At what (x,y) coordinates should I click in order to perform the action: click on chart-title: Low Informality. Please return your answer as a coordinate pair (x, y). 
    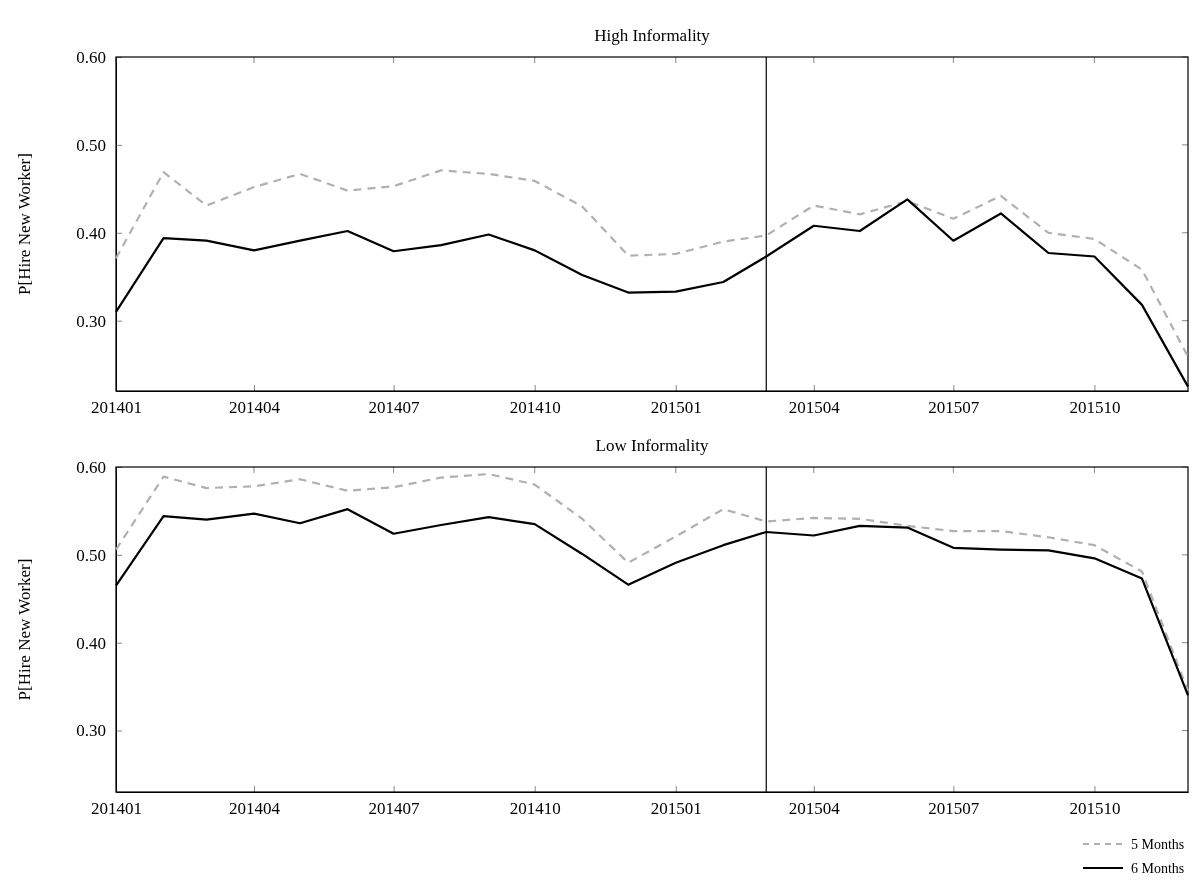
    Looking at the image, I should click on (652, 445).